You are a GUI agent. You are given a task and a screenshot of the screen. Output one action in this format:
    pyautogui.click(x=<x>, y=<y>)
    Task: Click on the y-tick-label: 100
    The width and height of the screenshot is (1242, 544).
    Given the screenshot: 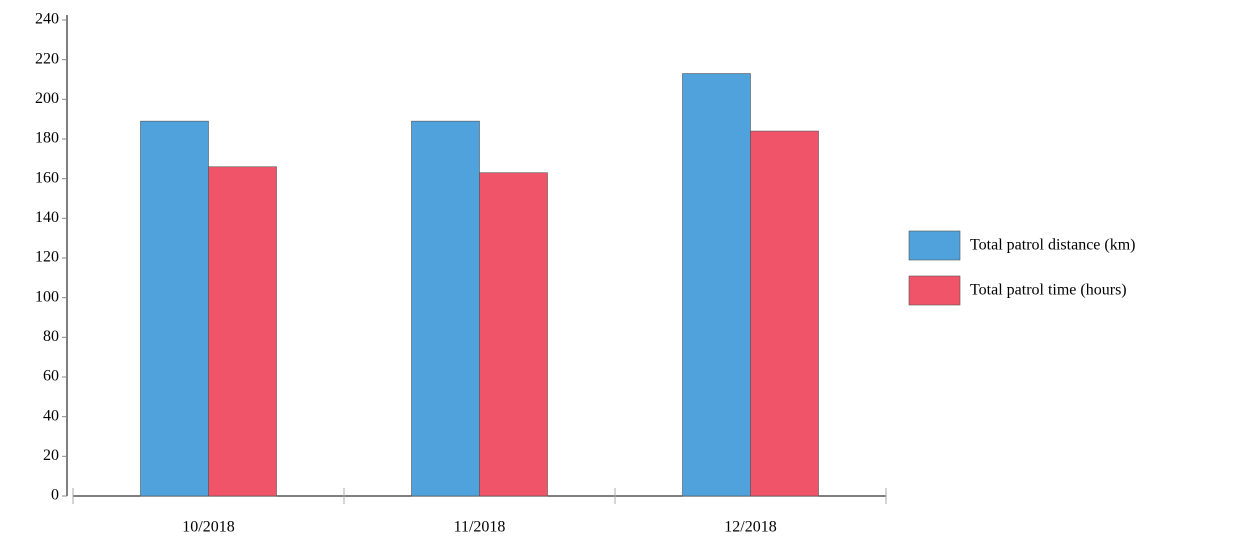 What is the action you would take?
    pyautogui.click(x=47, y=296)
    